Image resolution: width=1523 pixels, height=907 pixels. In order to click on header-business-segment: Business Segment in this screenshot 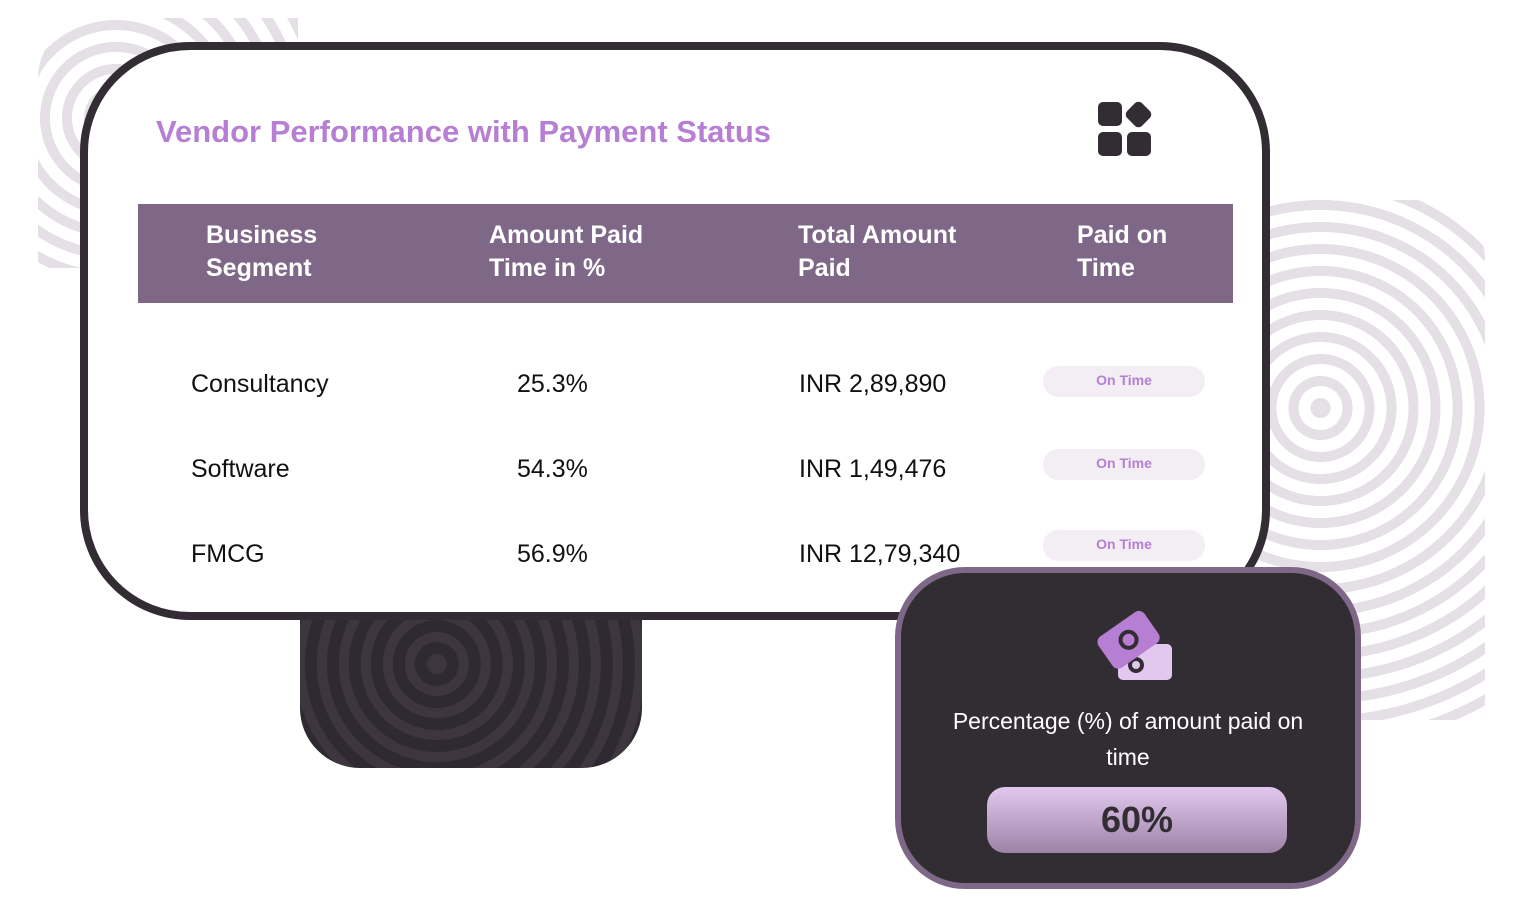, I will do `click(262, 251)`.